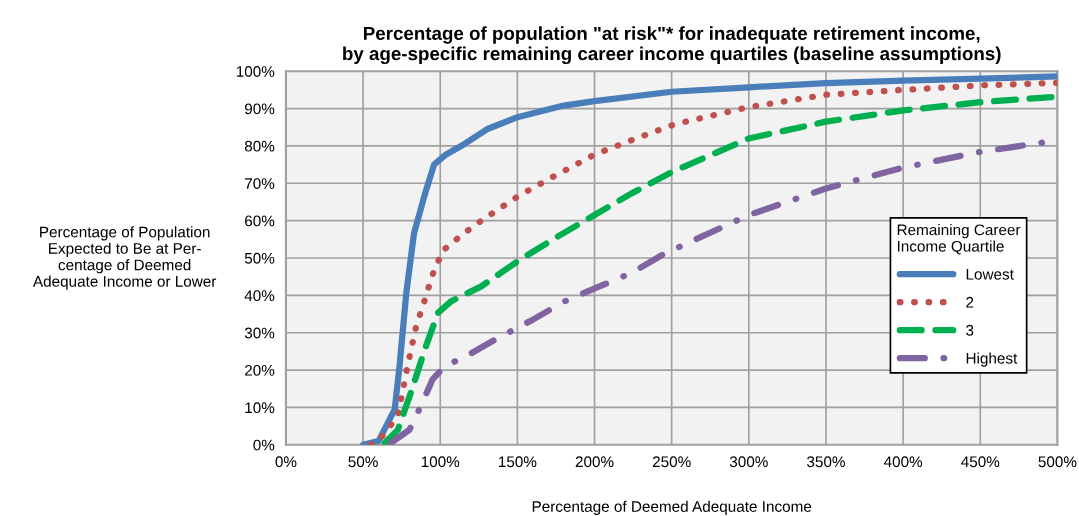 The width and height of the screenshot is (1079, 516). What do you see at coordinates (826, 462) in the screenshot?
I see `x-tick-label: 350%` at bounding box center [826, 462].